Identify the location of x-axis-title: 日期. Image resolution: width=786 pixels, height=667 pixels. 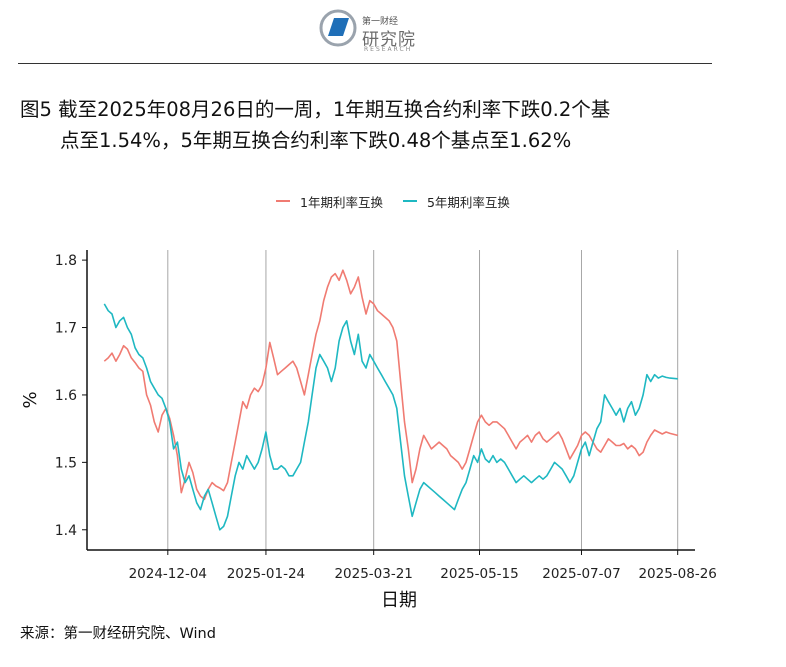
(399, 600).